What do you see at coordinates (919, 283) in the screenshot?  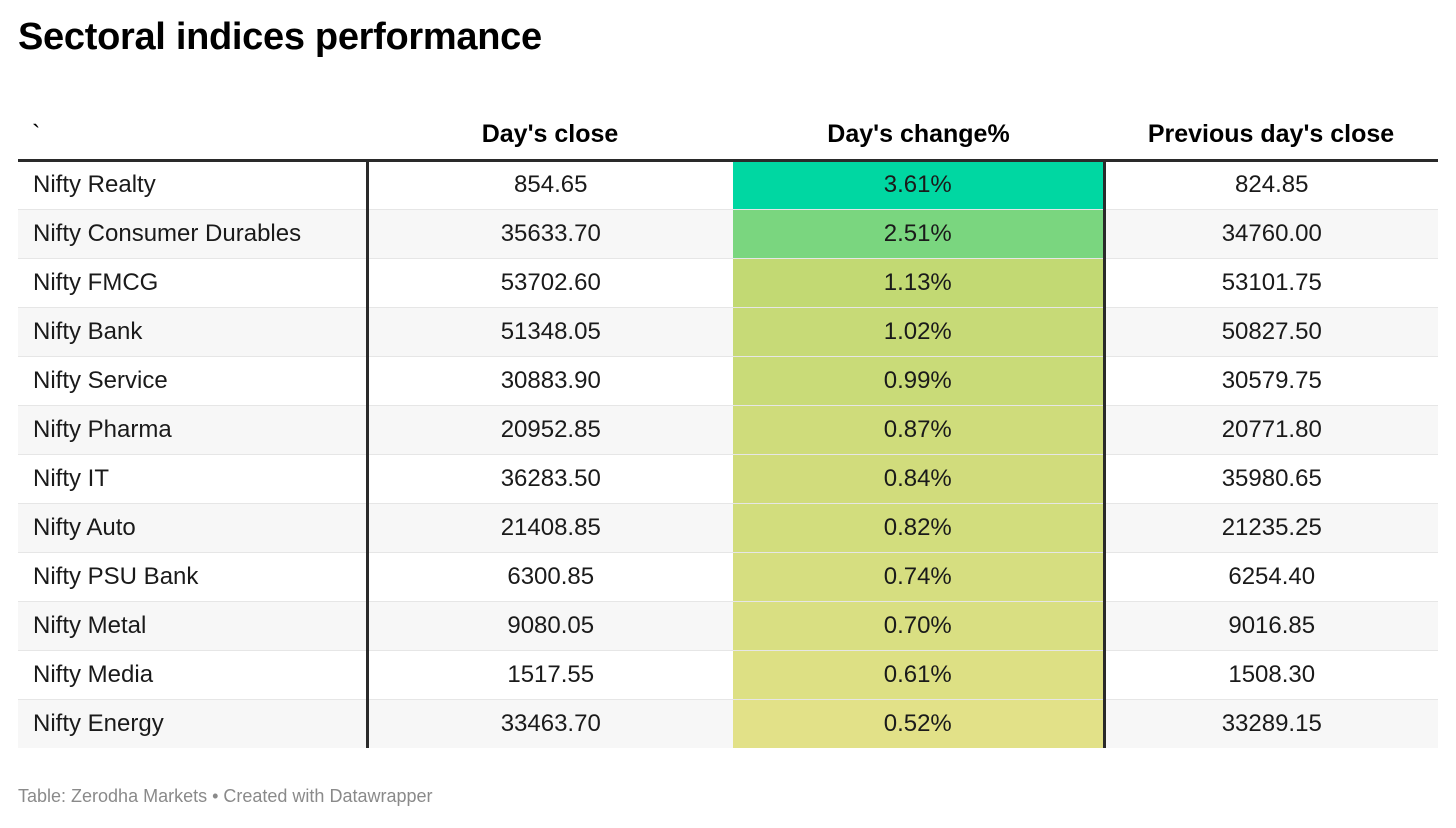 I see `days-change-cell: 1.13%` at bounding box center [919, 283].